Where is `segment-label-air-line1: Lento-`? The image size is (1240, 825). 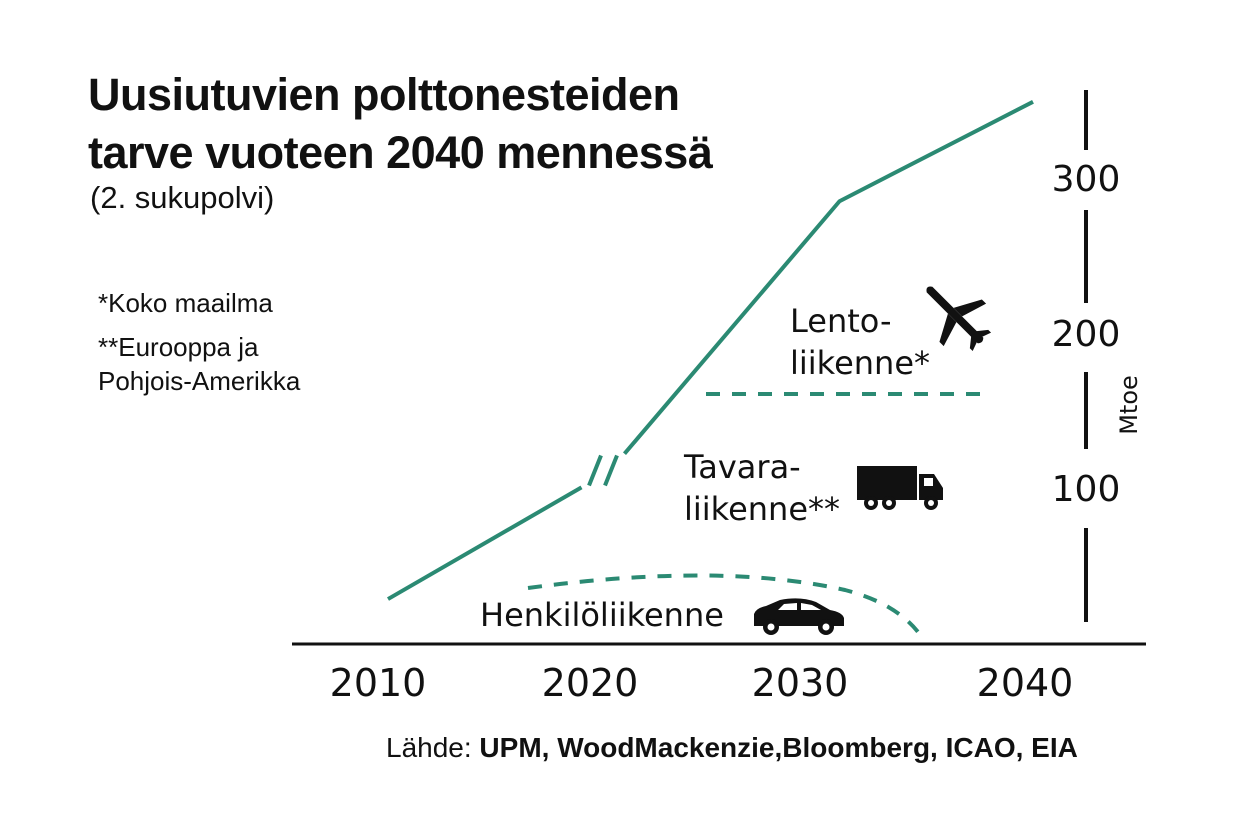
segment-label-air-line1: Lento- is located at coordinates (841, 321).